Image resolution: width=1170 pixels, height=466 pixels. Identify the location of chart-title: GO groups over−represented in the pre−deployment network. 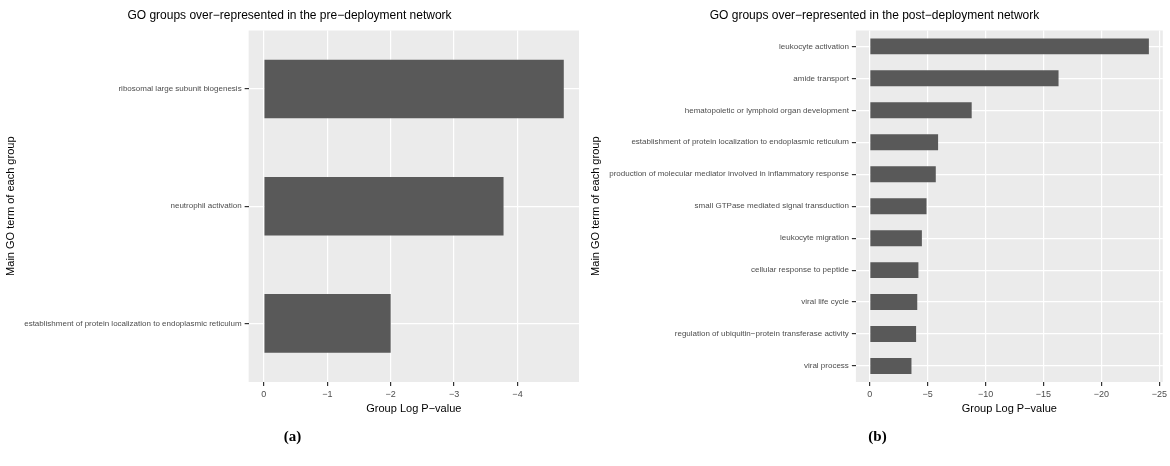
(290, 14).